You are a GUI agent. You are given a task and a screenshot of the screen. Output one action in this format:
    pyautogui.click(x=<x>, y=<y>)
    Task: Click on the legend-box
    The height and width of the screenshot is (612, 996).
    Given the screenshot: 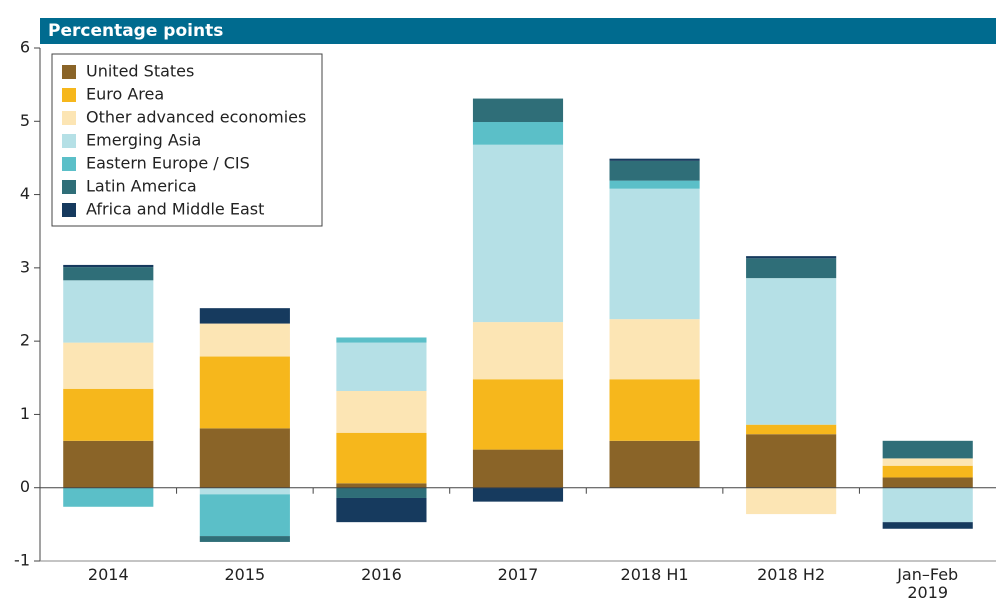 What is the action you would take?
    pyautogui.click(x=187, y=140)
    